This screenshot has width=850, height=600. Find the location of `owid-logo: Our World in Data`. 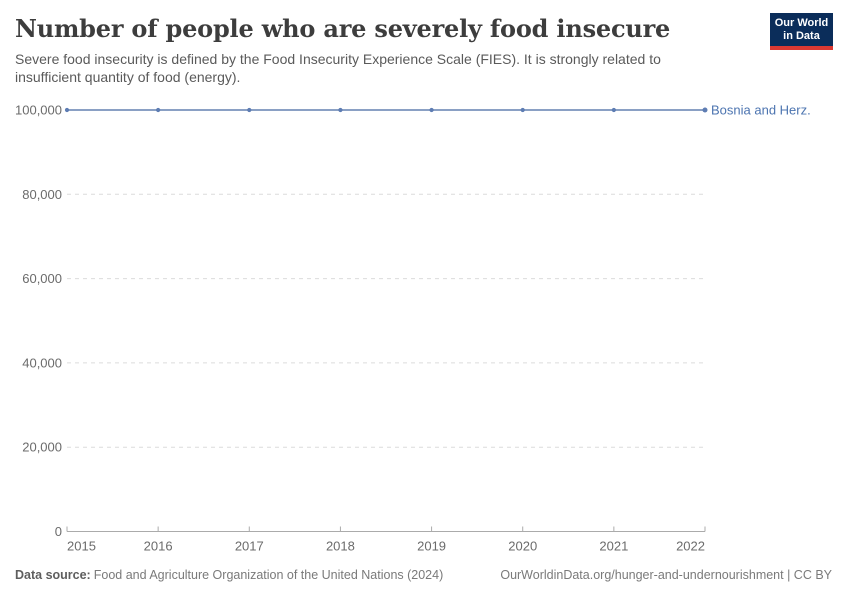

owid-logo: Our World in Data is located at coordinates (801, 31).